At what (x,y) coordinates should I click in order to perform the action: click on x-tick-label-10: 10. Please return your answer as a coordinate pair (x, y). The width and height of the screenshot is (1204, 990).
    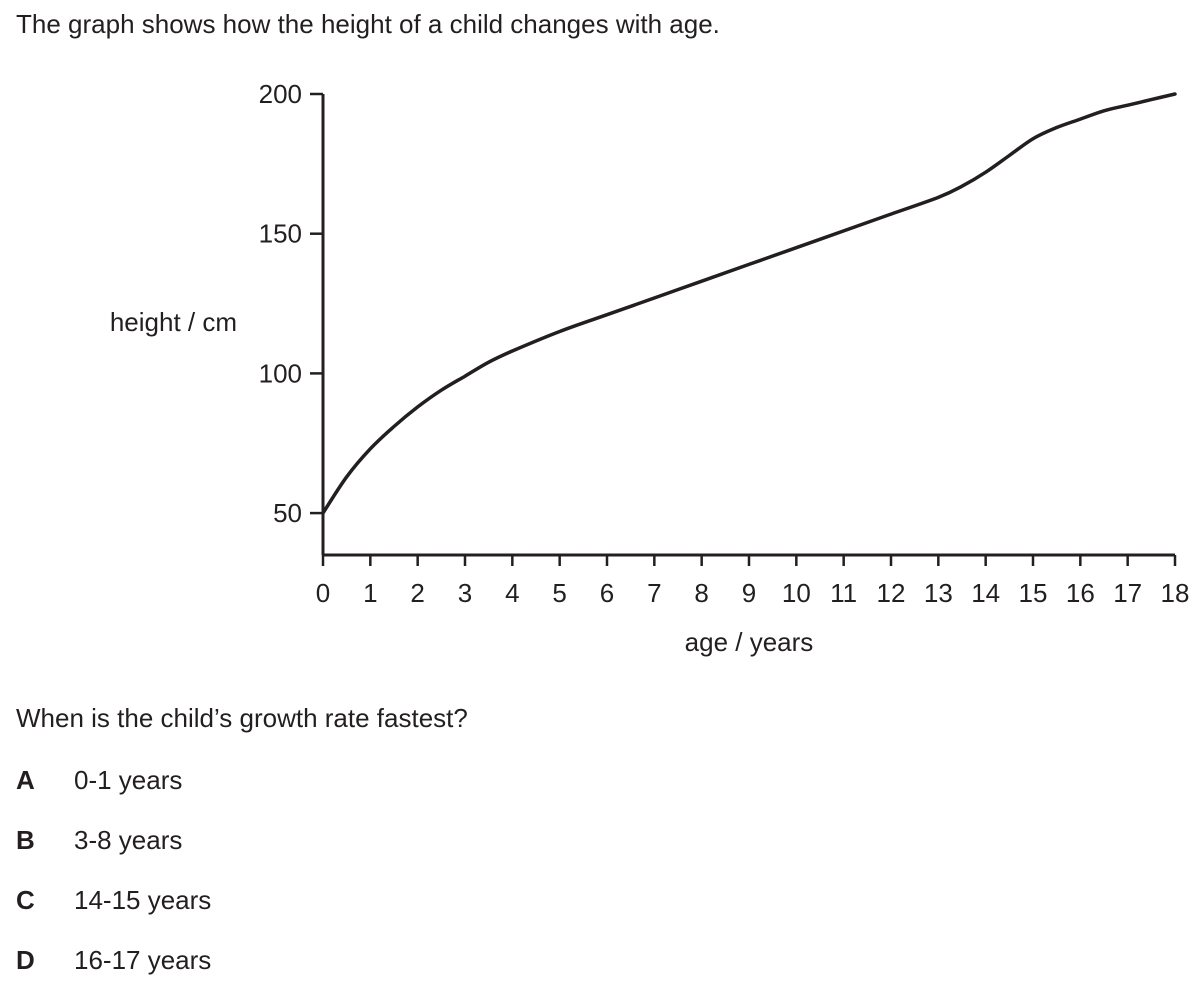
    Looking at the image, I should click on (796, 593).